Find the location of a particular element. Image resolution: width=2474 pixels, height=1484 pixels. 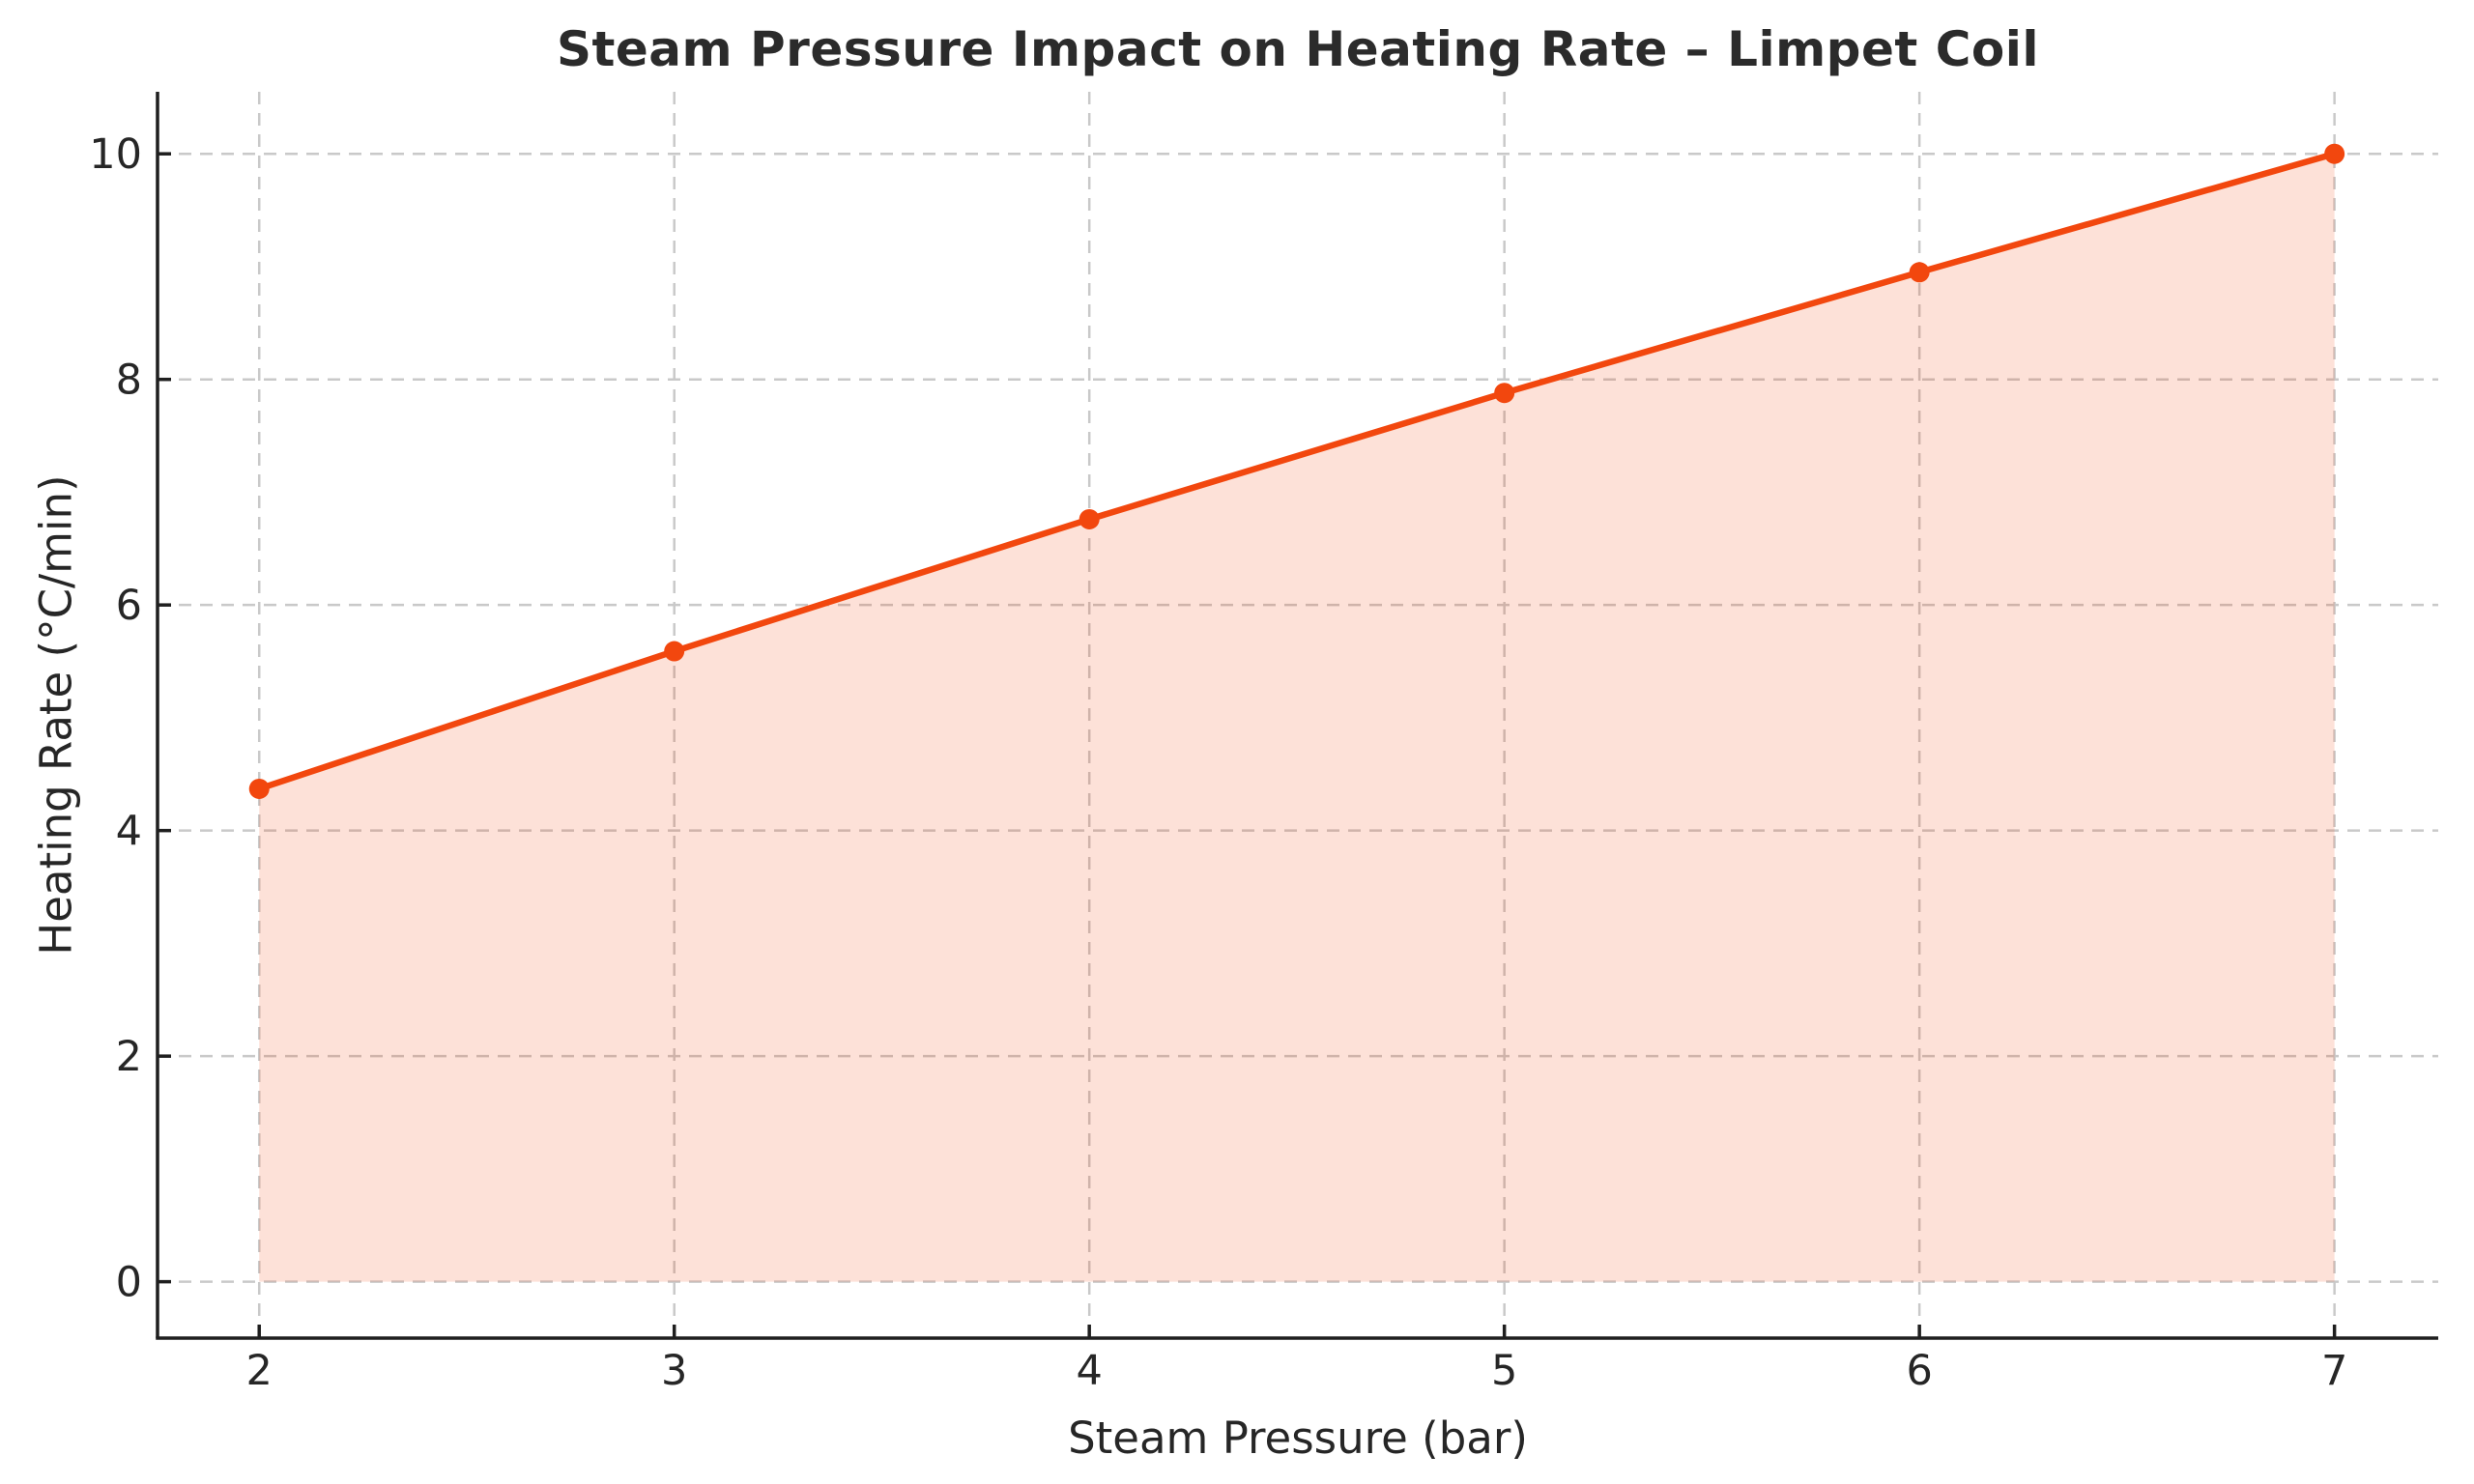

x-tick-label: 4 is located at coordinates (1090, 1371).